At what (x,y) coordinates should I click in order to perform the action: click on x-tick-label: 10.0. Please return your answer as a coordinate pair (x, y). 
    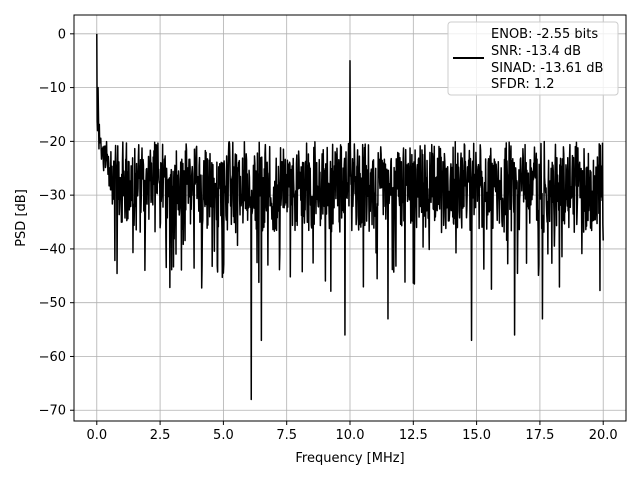
    Looking at the image, I should click on (350, 435).